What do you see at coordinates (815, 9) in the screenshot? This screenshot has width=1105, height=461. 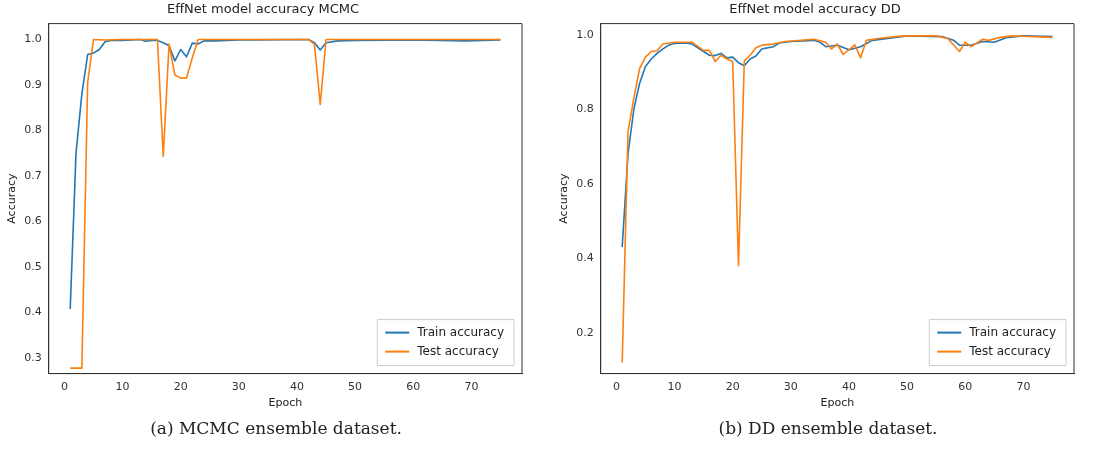 I see `chart-title: EffNet model accuracy DD` at bounding box center [815, 9].